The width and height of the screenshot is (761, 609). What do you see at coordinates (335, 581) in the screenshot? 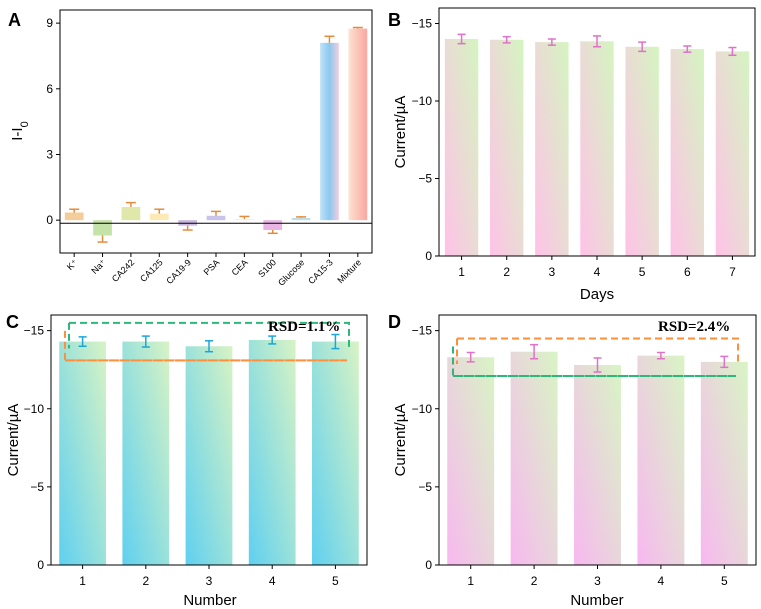
I see `x-tick-label-c-5: 5` at bounding box center [335, 581].